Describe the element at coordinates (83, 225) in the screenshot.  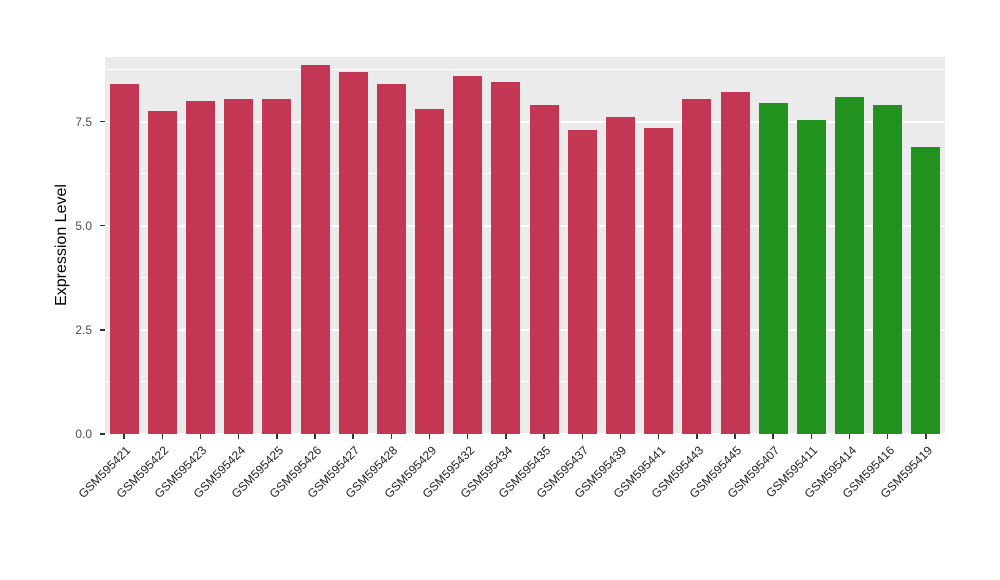
I see `y-tick-label: 5.0` at that location.